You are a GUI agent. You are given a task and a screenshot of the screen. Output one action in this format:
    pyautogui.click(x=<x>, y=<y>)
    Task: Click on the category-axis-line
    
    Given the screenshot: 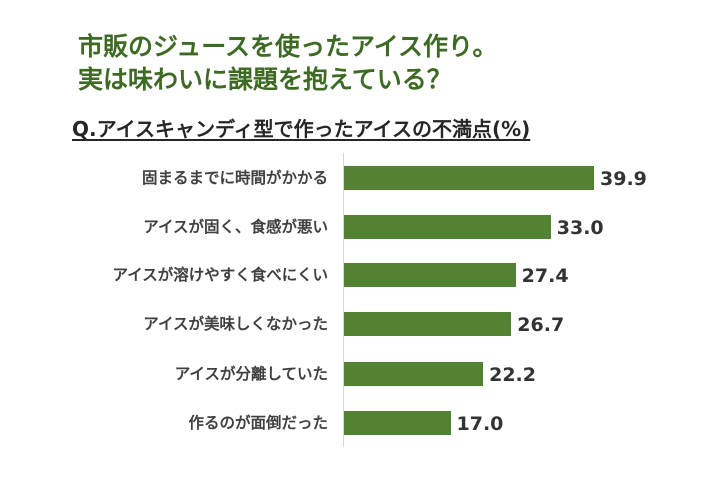 What is the action you would take?
    pyautogui.click(x=343, y=300)
    